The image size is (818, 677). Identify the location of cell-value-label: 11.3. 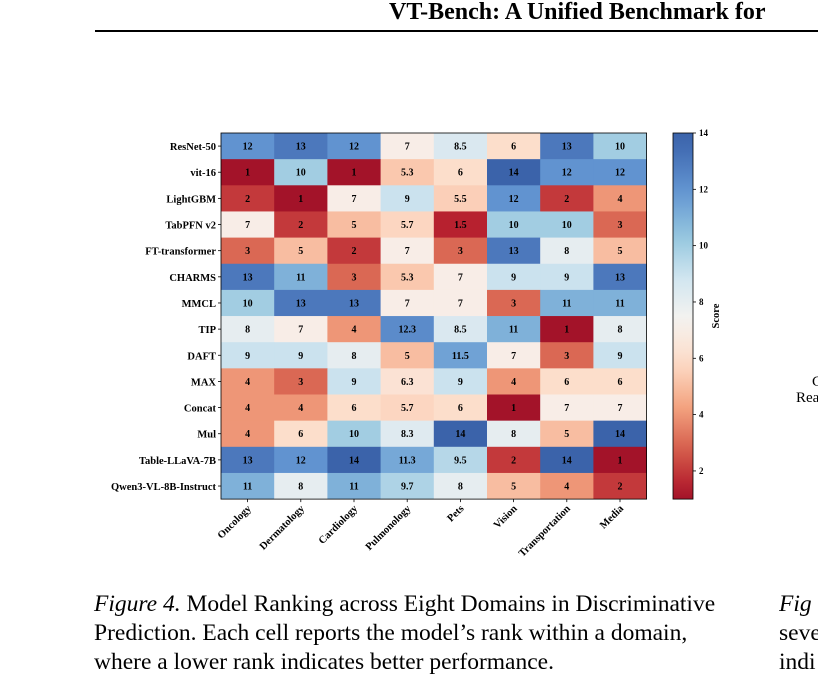
(407, 460).